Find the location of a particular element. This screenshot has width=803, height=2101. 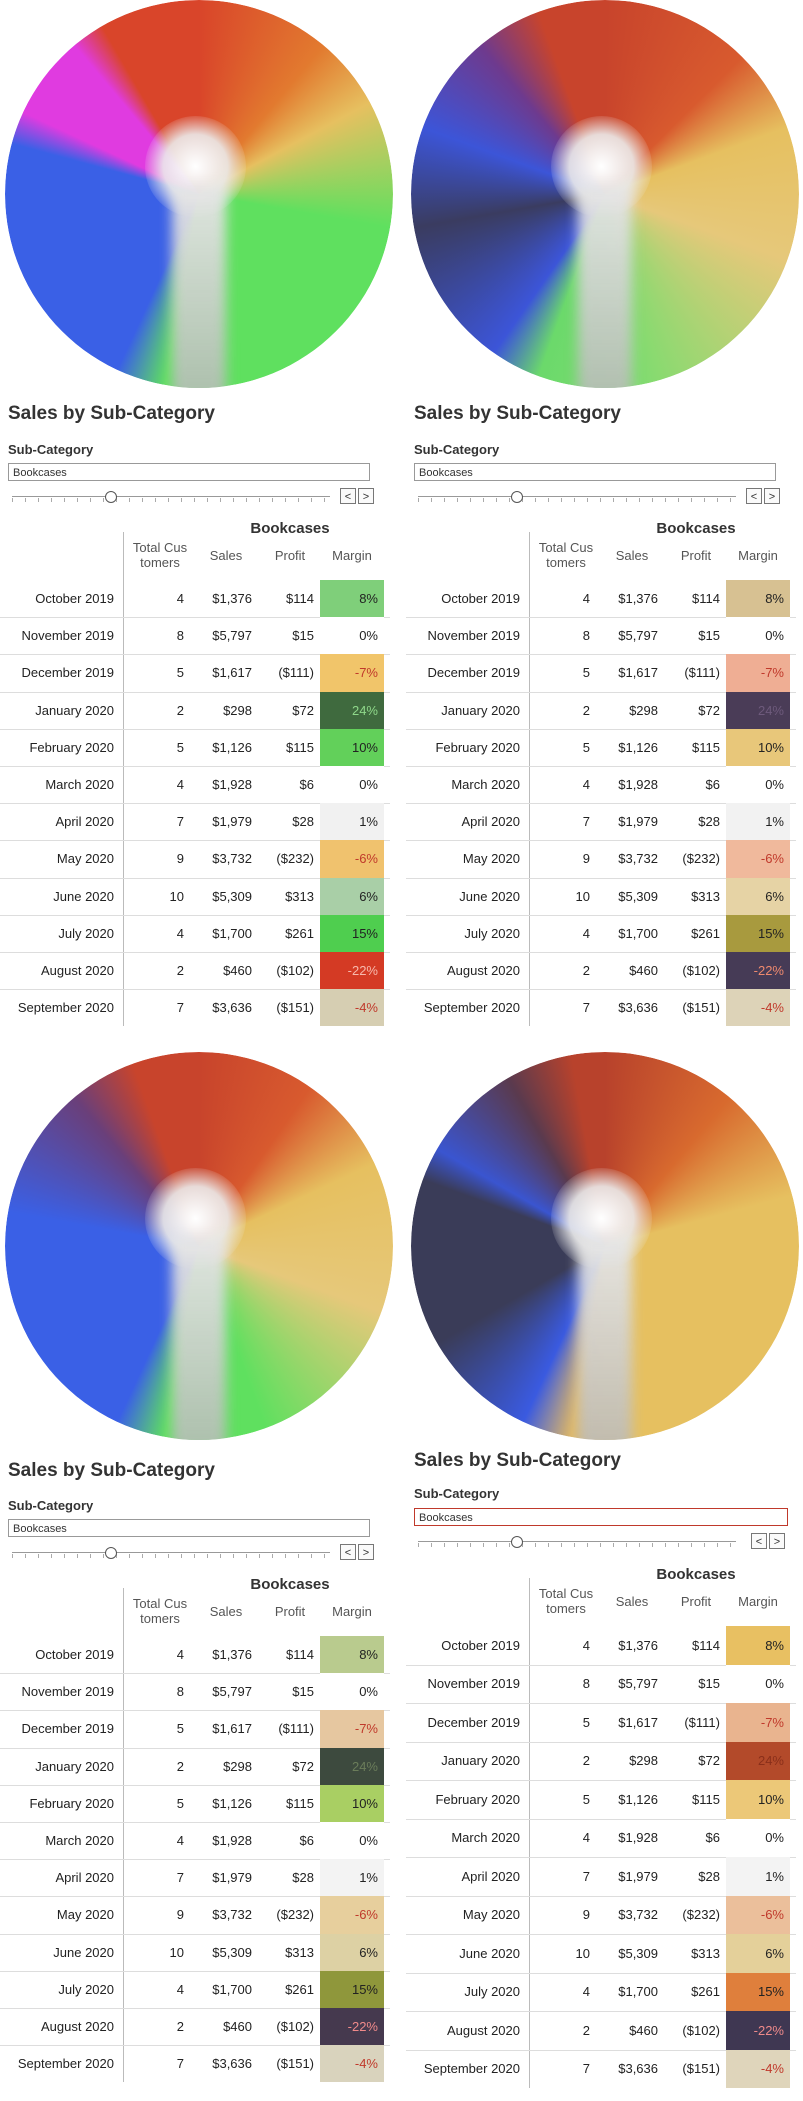

margin-cell: -22% is located at coordinates (758, 2030).